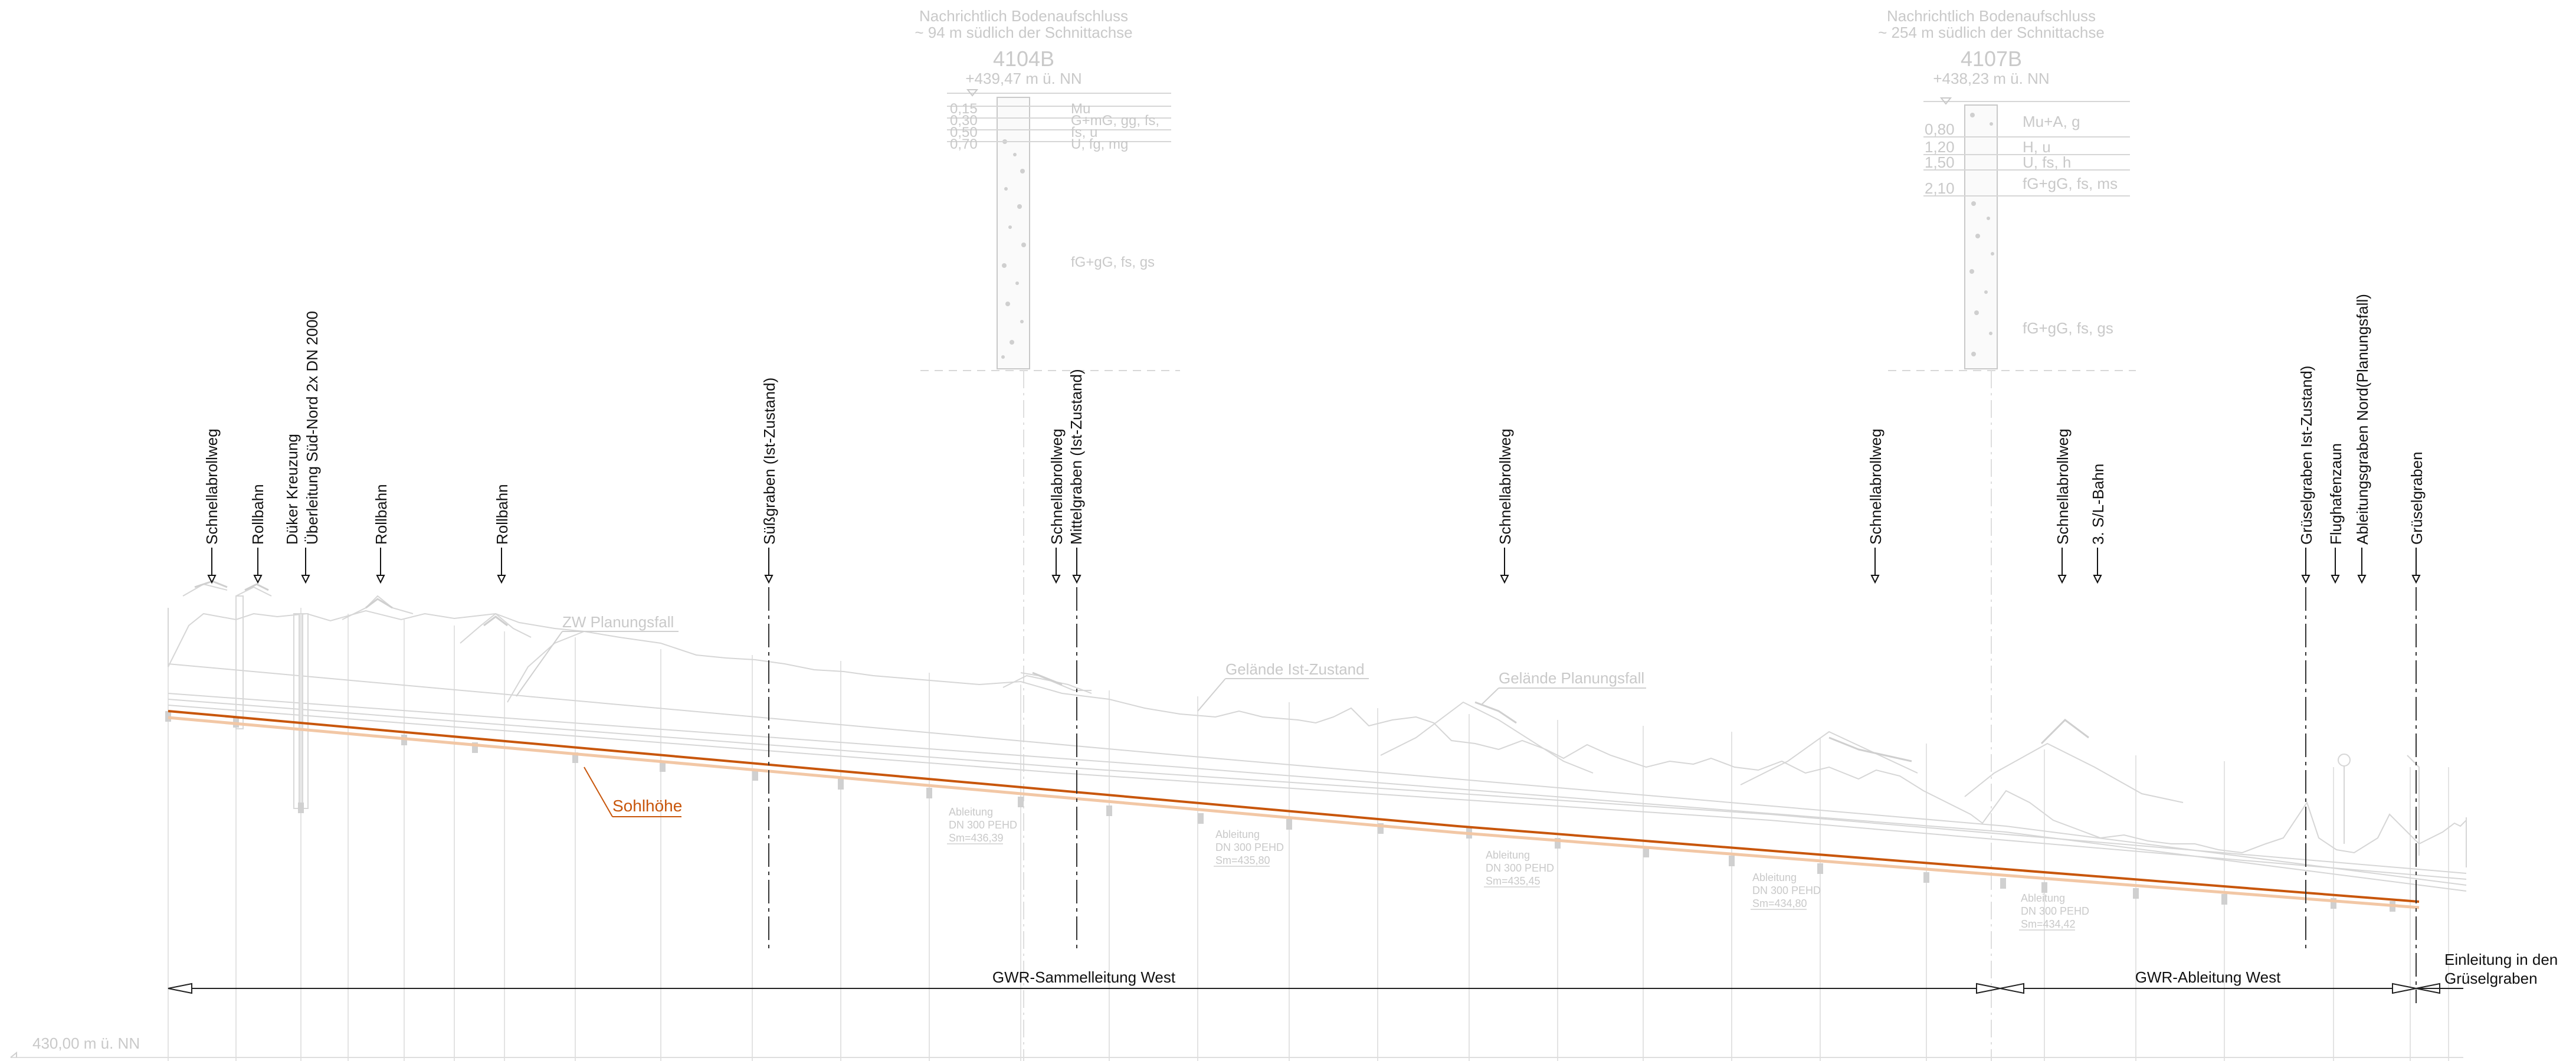  What do you see at coordinates (964, 121) in the screenshot?
I see `layer-depth: 0,30` at bounding box center [964, 121].